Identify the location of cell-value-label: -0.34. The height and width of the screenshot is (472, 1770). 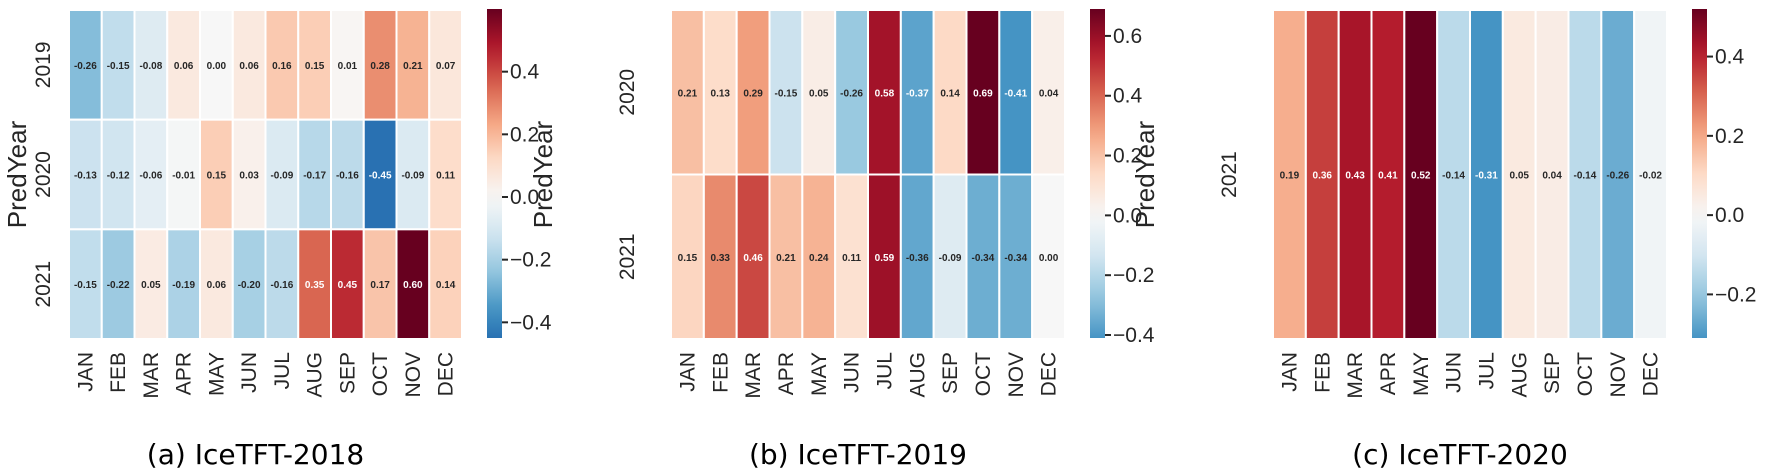
(983, 258).